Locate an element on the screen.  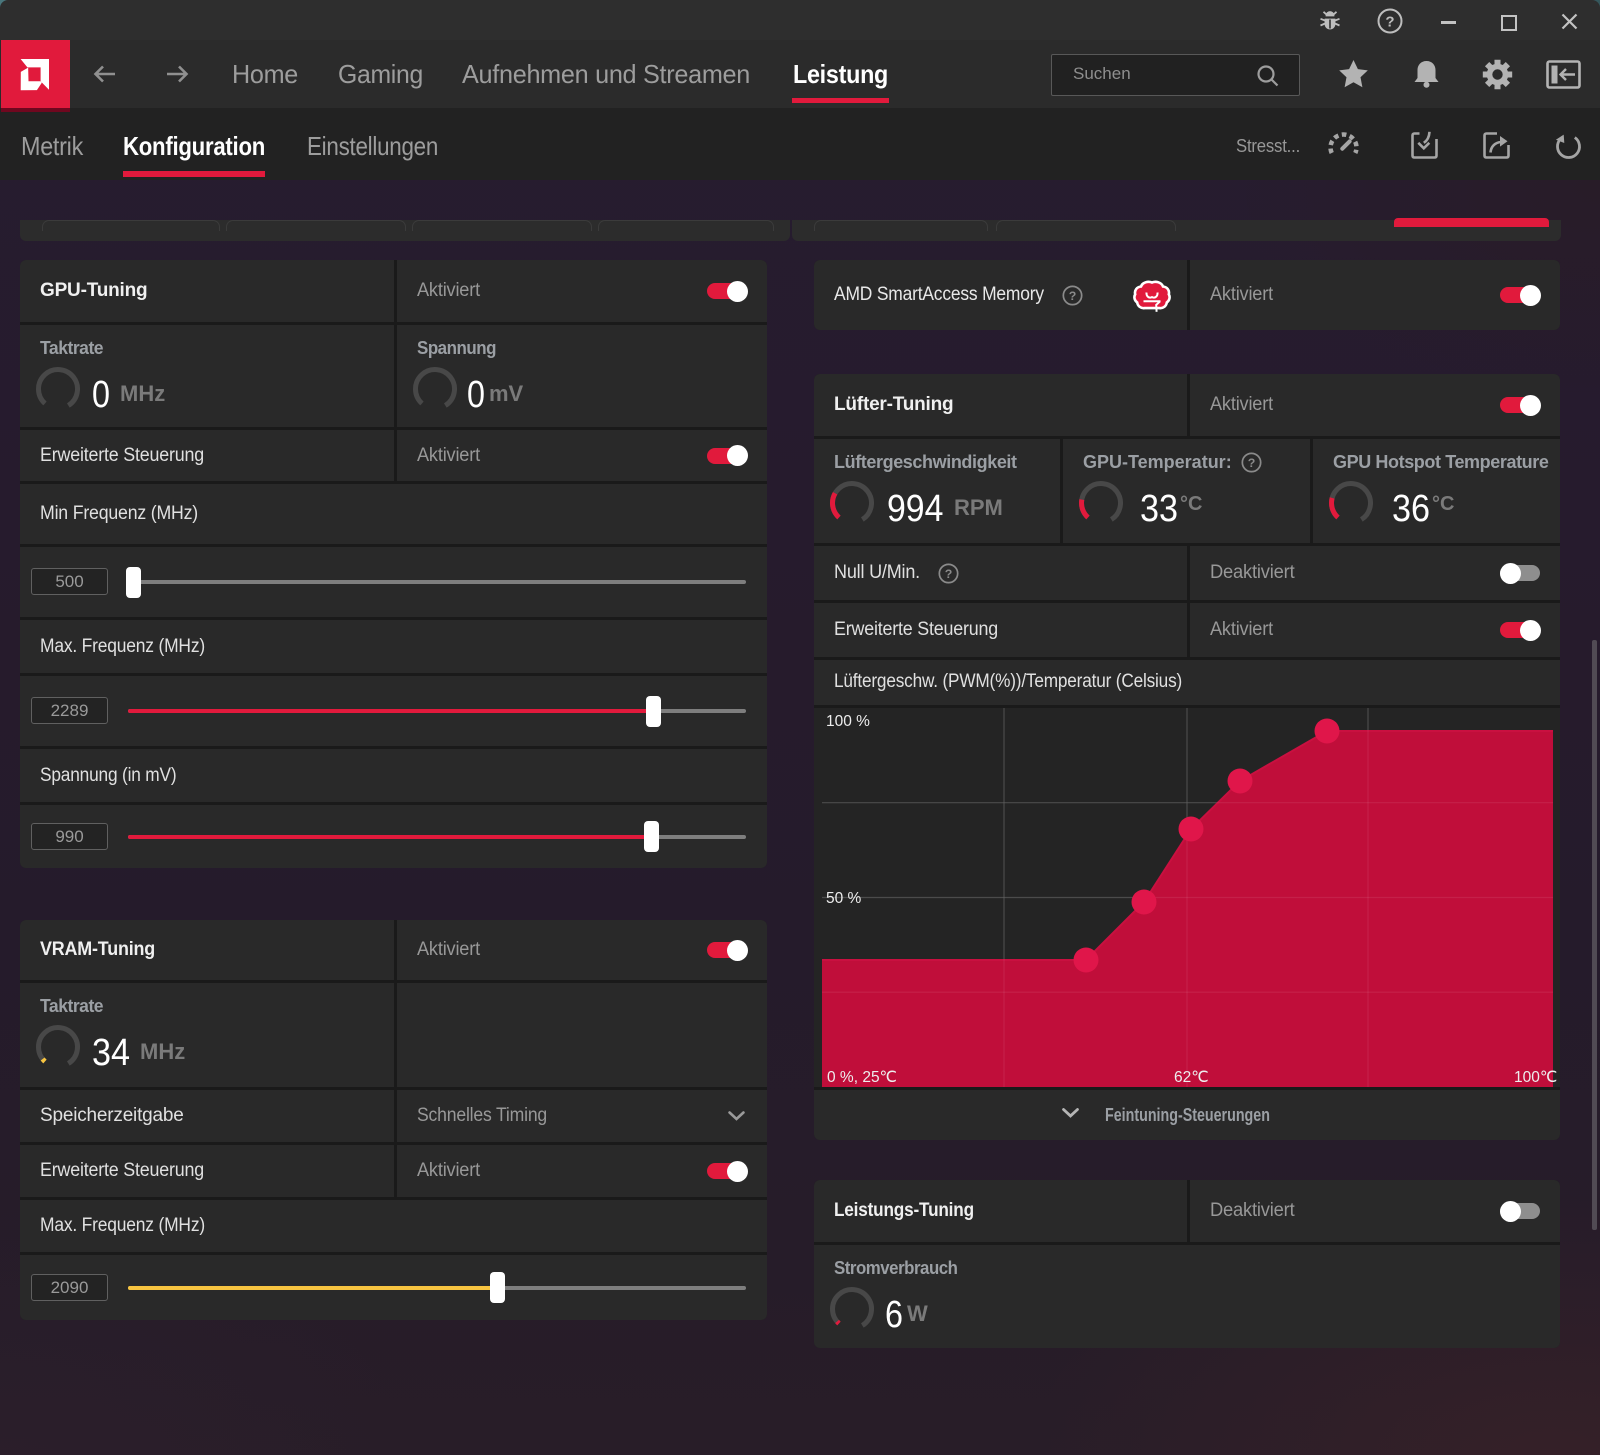
svg-text: 62℃ is located at coordinates (1191, 1077).